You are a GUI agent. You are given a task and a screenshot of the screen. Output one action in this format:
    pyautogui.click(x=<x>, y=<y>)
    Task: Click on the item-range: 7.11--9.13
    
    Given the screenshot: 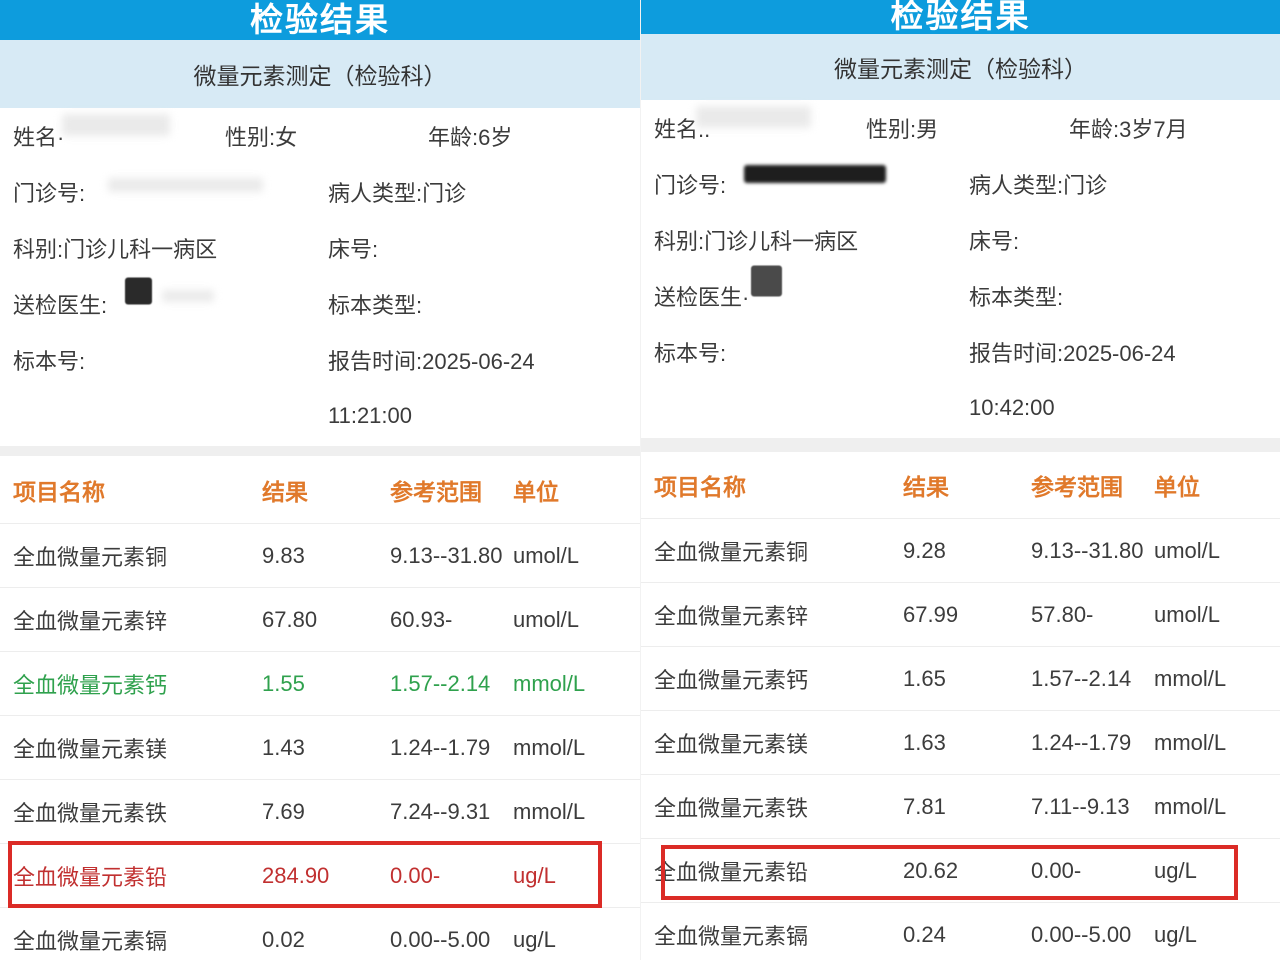 What is the action you would take?
    pyautogui.click(x=1080, y=806)
    